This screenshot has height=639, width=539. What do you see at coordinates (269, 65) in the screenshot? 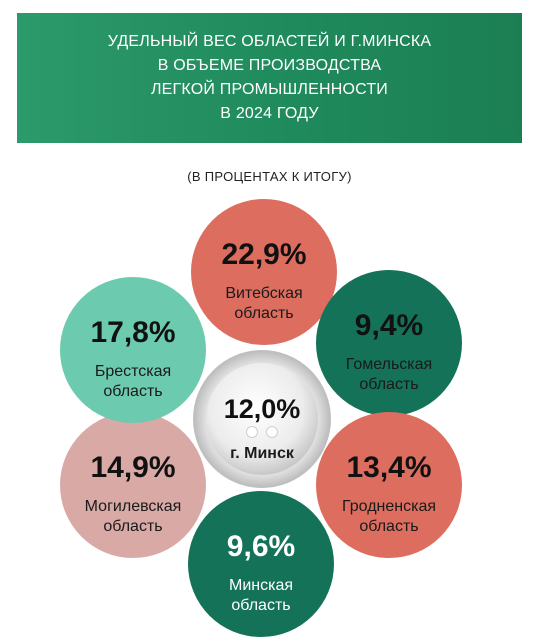
I see `title-line-2: В ОБЪЕМЕ ПРОИЗВОДСТВА` at bounding box center [269, 65].